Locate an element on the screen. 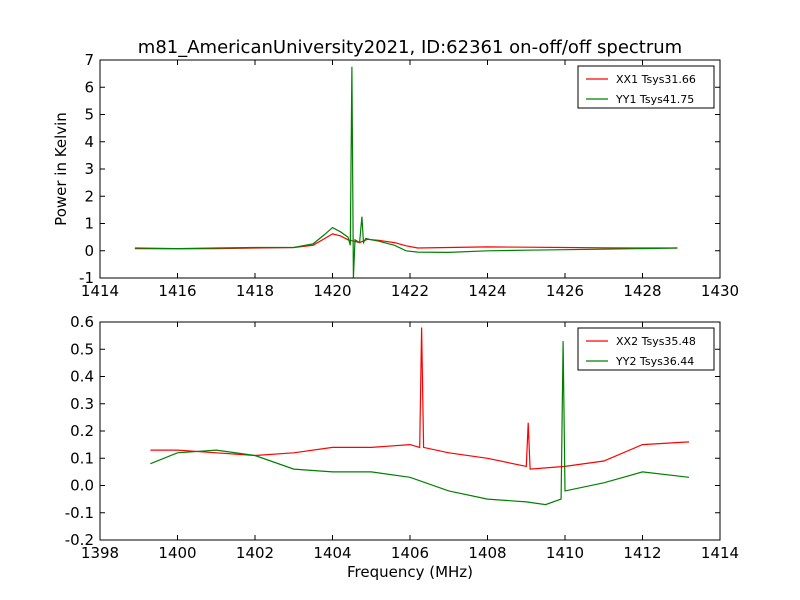  top-x-tick-label: 1420 is located at coordinates (332, 291).